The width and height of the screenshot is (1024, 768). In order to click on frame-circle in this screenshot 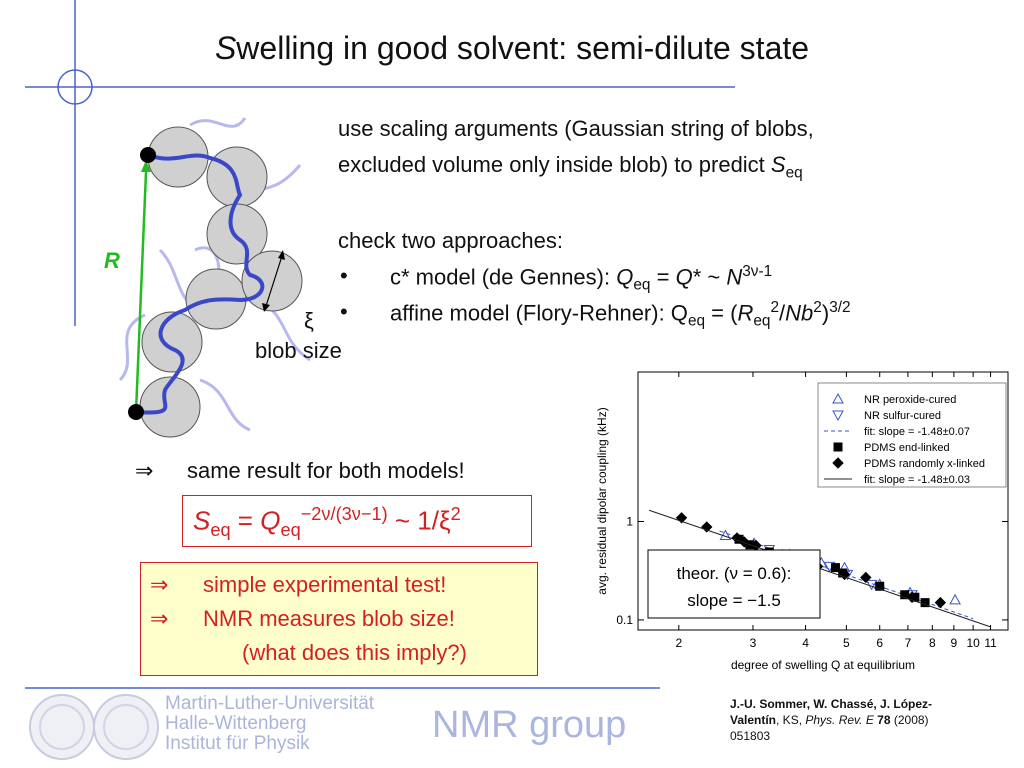, I will do `click(75, 87)`.